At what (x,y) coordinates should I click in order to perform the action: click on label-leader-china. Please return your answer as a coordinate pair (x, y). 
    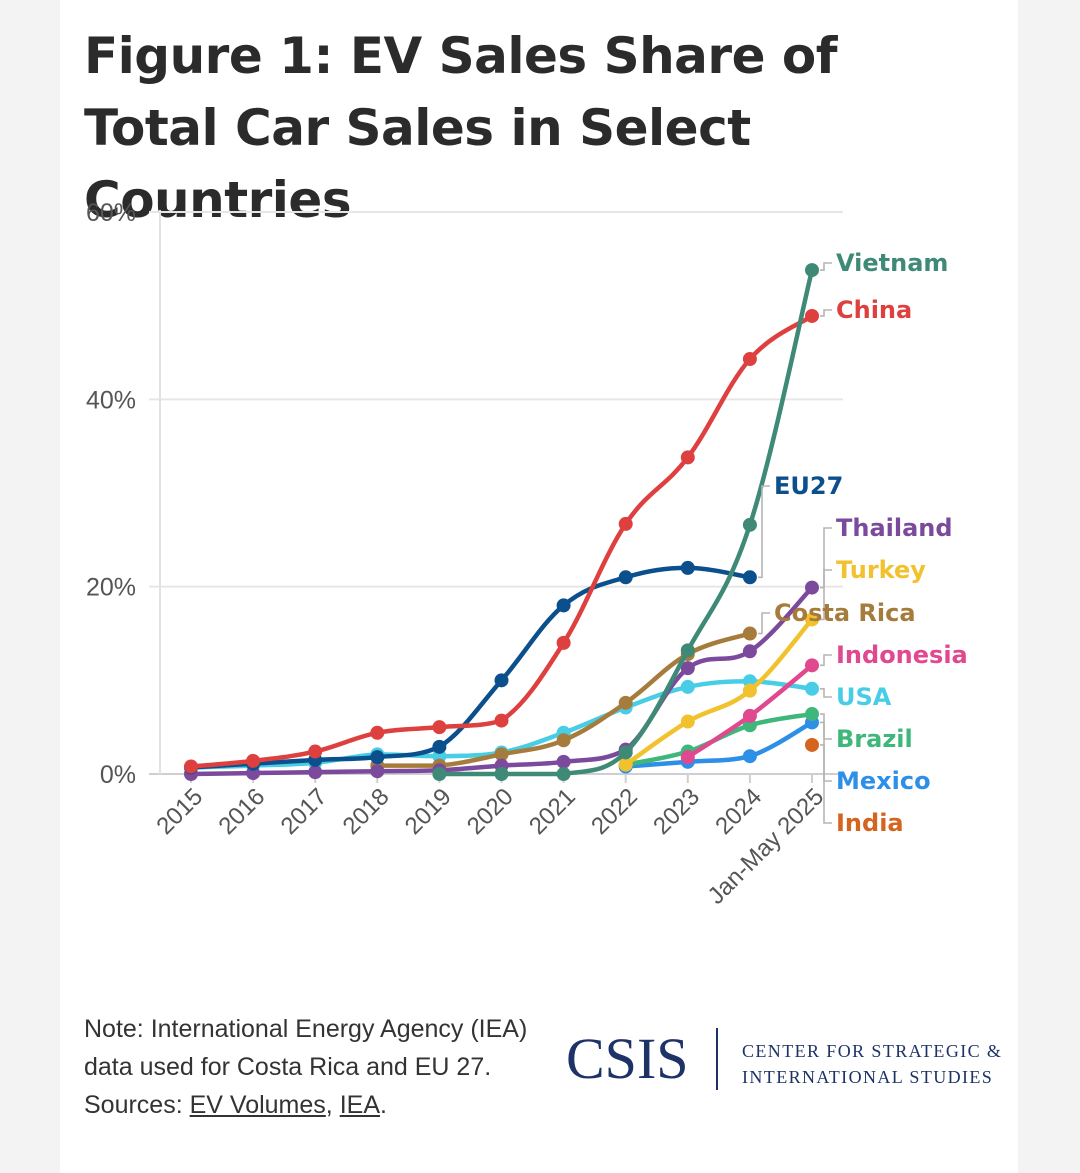
    Looking at the image, I should click on (826, 313).